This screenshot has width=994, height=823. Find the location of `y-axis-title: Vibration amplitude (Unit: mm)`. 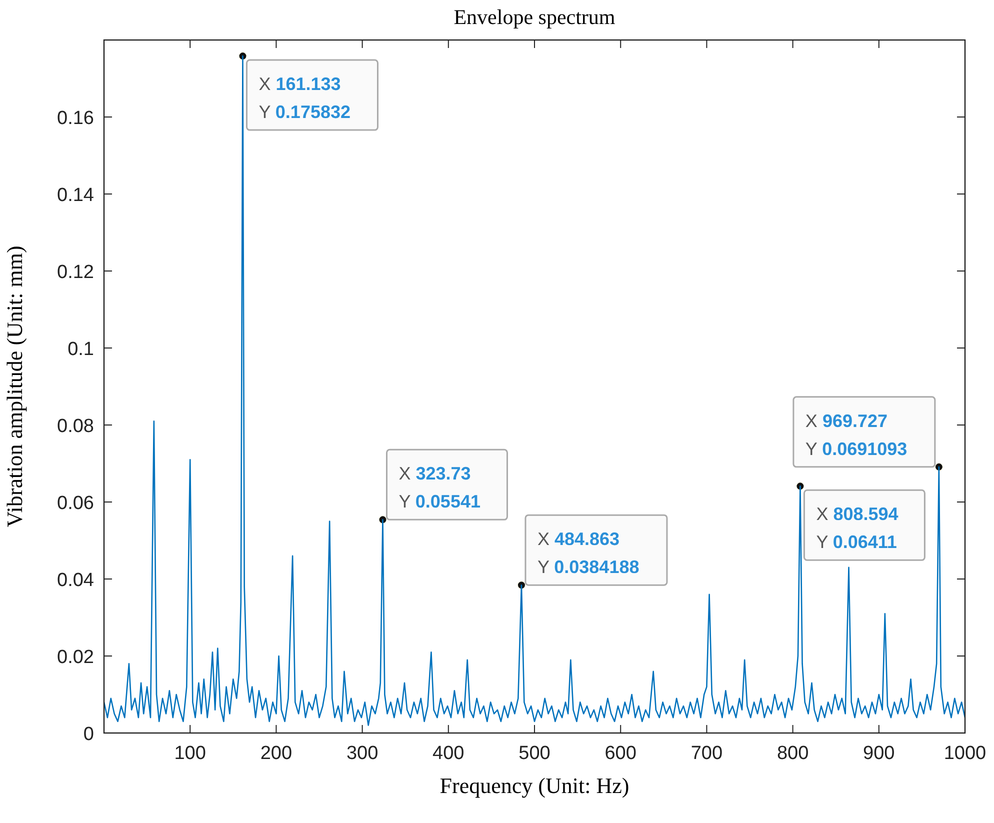

y-axis-title: Vibration amplitude (Unit: mm) is located at coordinates (14, 387).